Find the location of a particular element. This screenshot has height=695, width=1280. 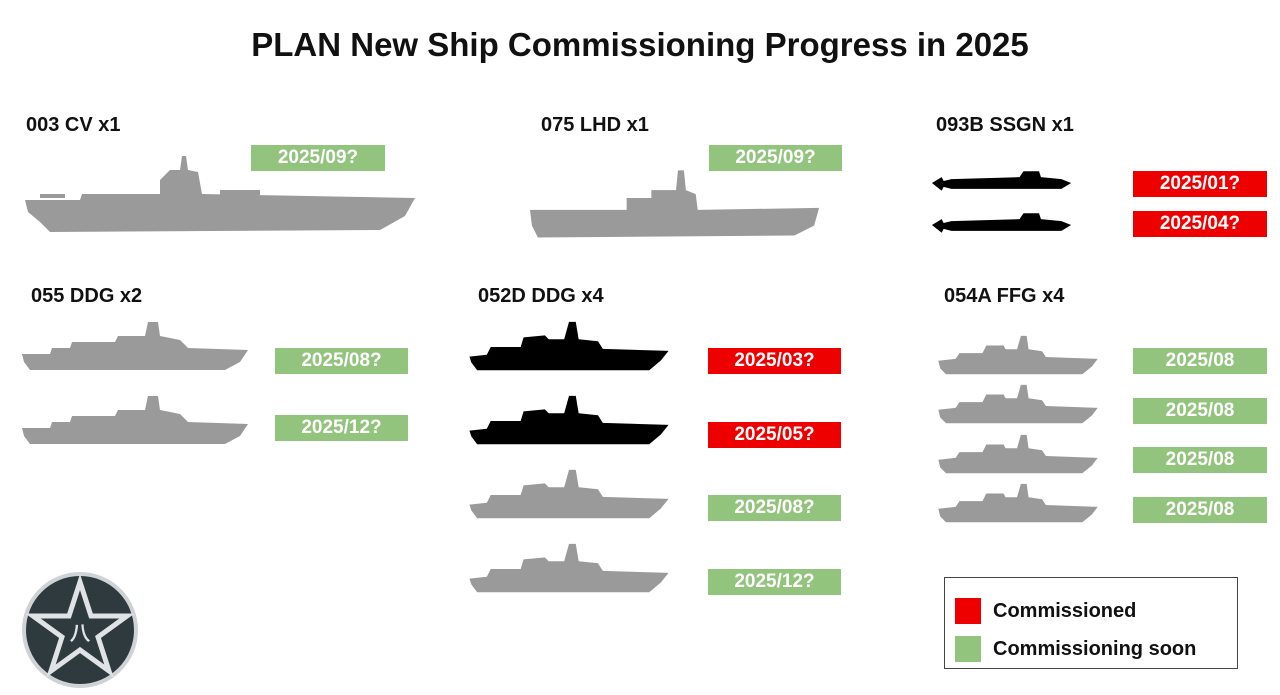

group-label-075-lhd: 075 LHD x1 is located at coordinates (595, 125).